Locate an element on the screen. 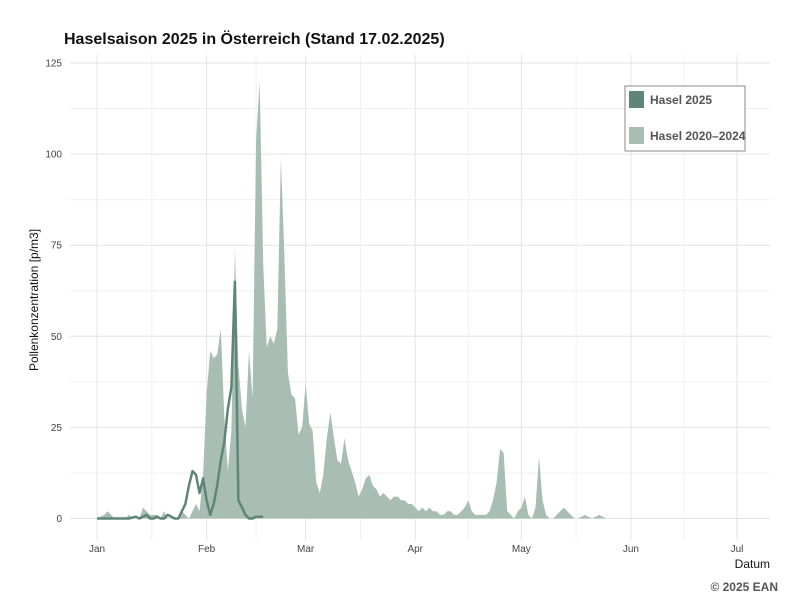 The image size is (800, 600). y-tick-label: 75 is located at coordinates (57, 246).